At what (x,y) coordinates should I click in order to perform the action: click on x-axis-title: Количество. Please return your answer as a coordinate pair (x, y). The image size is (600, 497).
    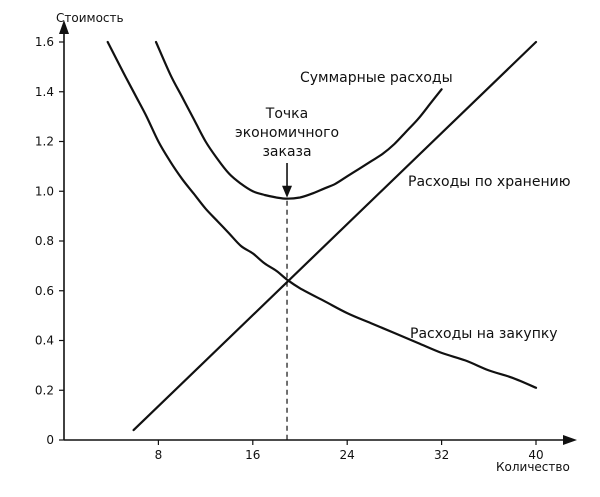
    Looking at the image, I should click on (533, 467).